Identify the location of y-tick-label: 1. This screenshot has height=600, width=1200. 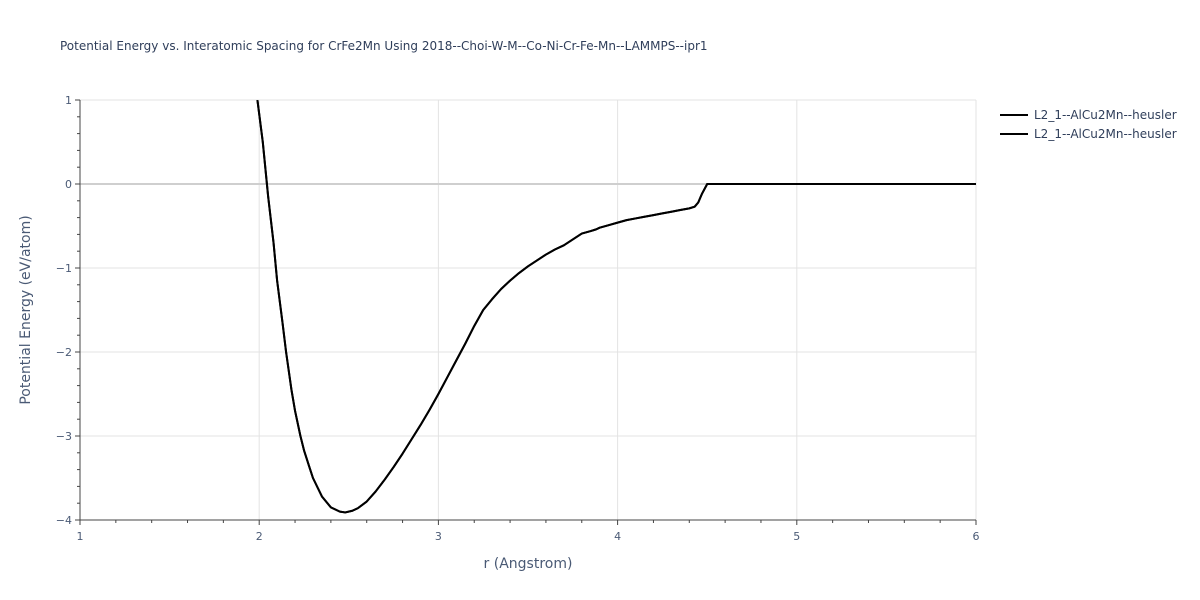
(68, 100).